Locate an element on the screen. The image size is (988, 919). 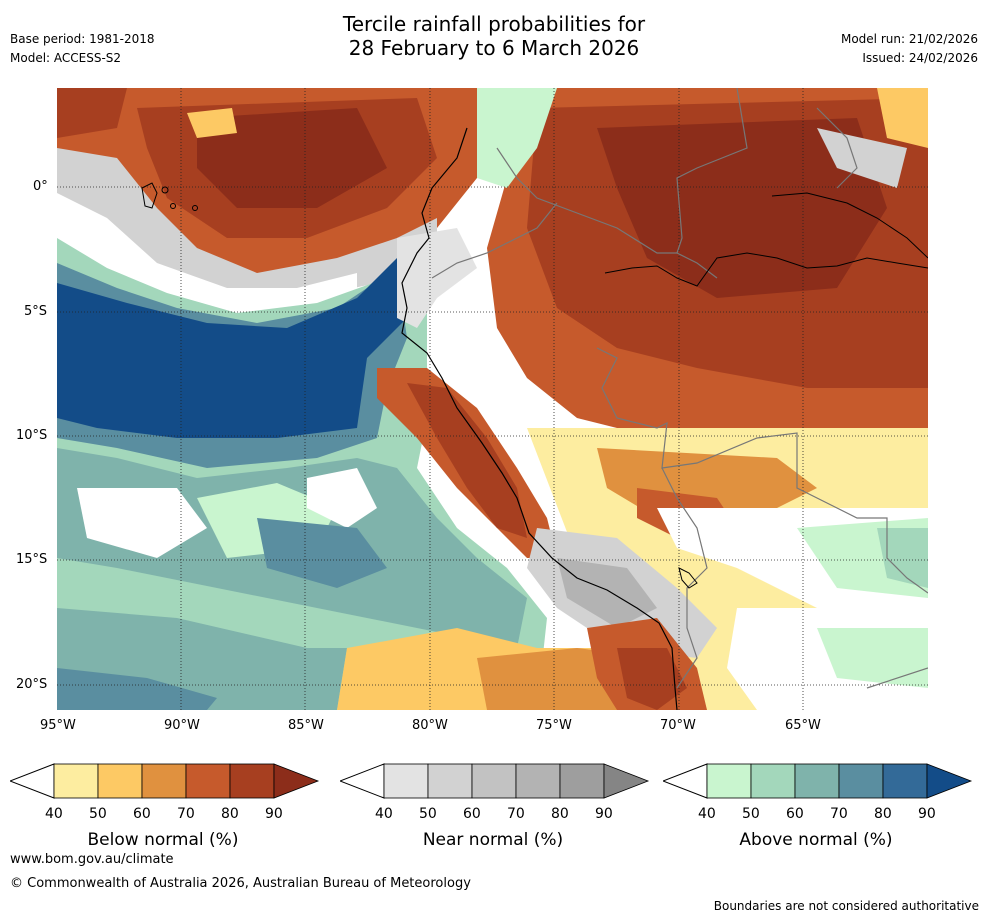
border-peru-bolivia is located at coordinates (684, 578).